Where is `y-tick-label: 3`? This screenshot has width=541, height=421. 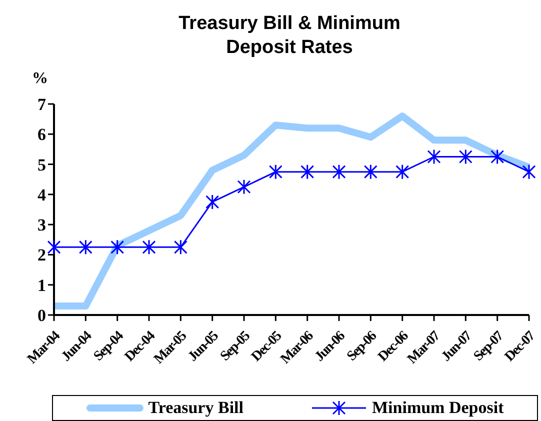 y-tick-label: 3 is located at coordinates (42, 225).